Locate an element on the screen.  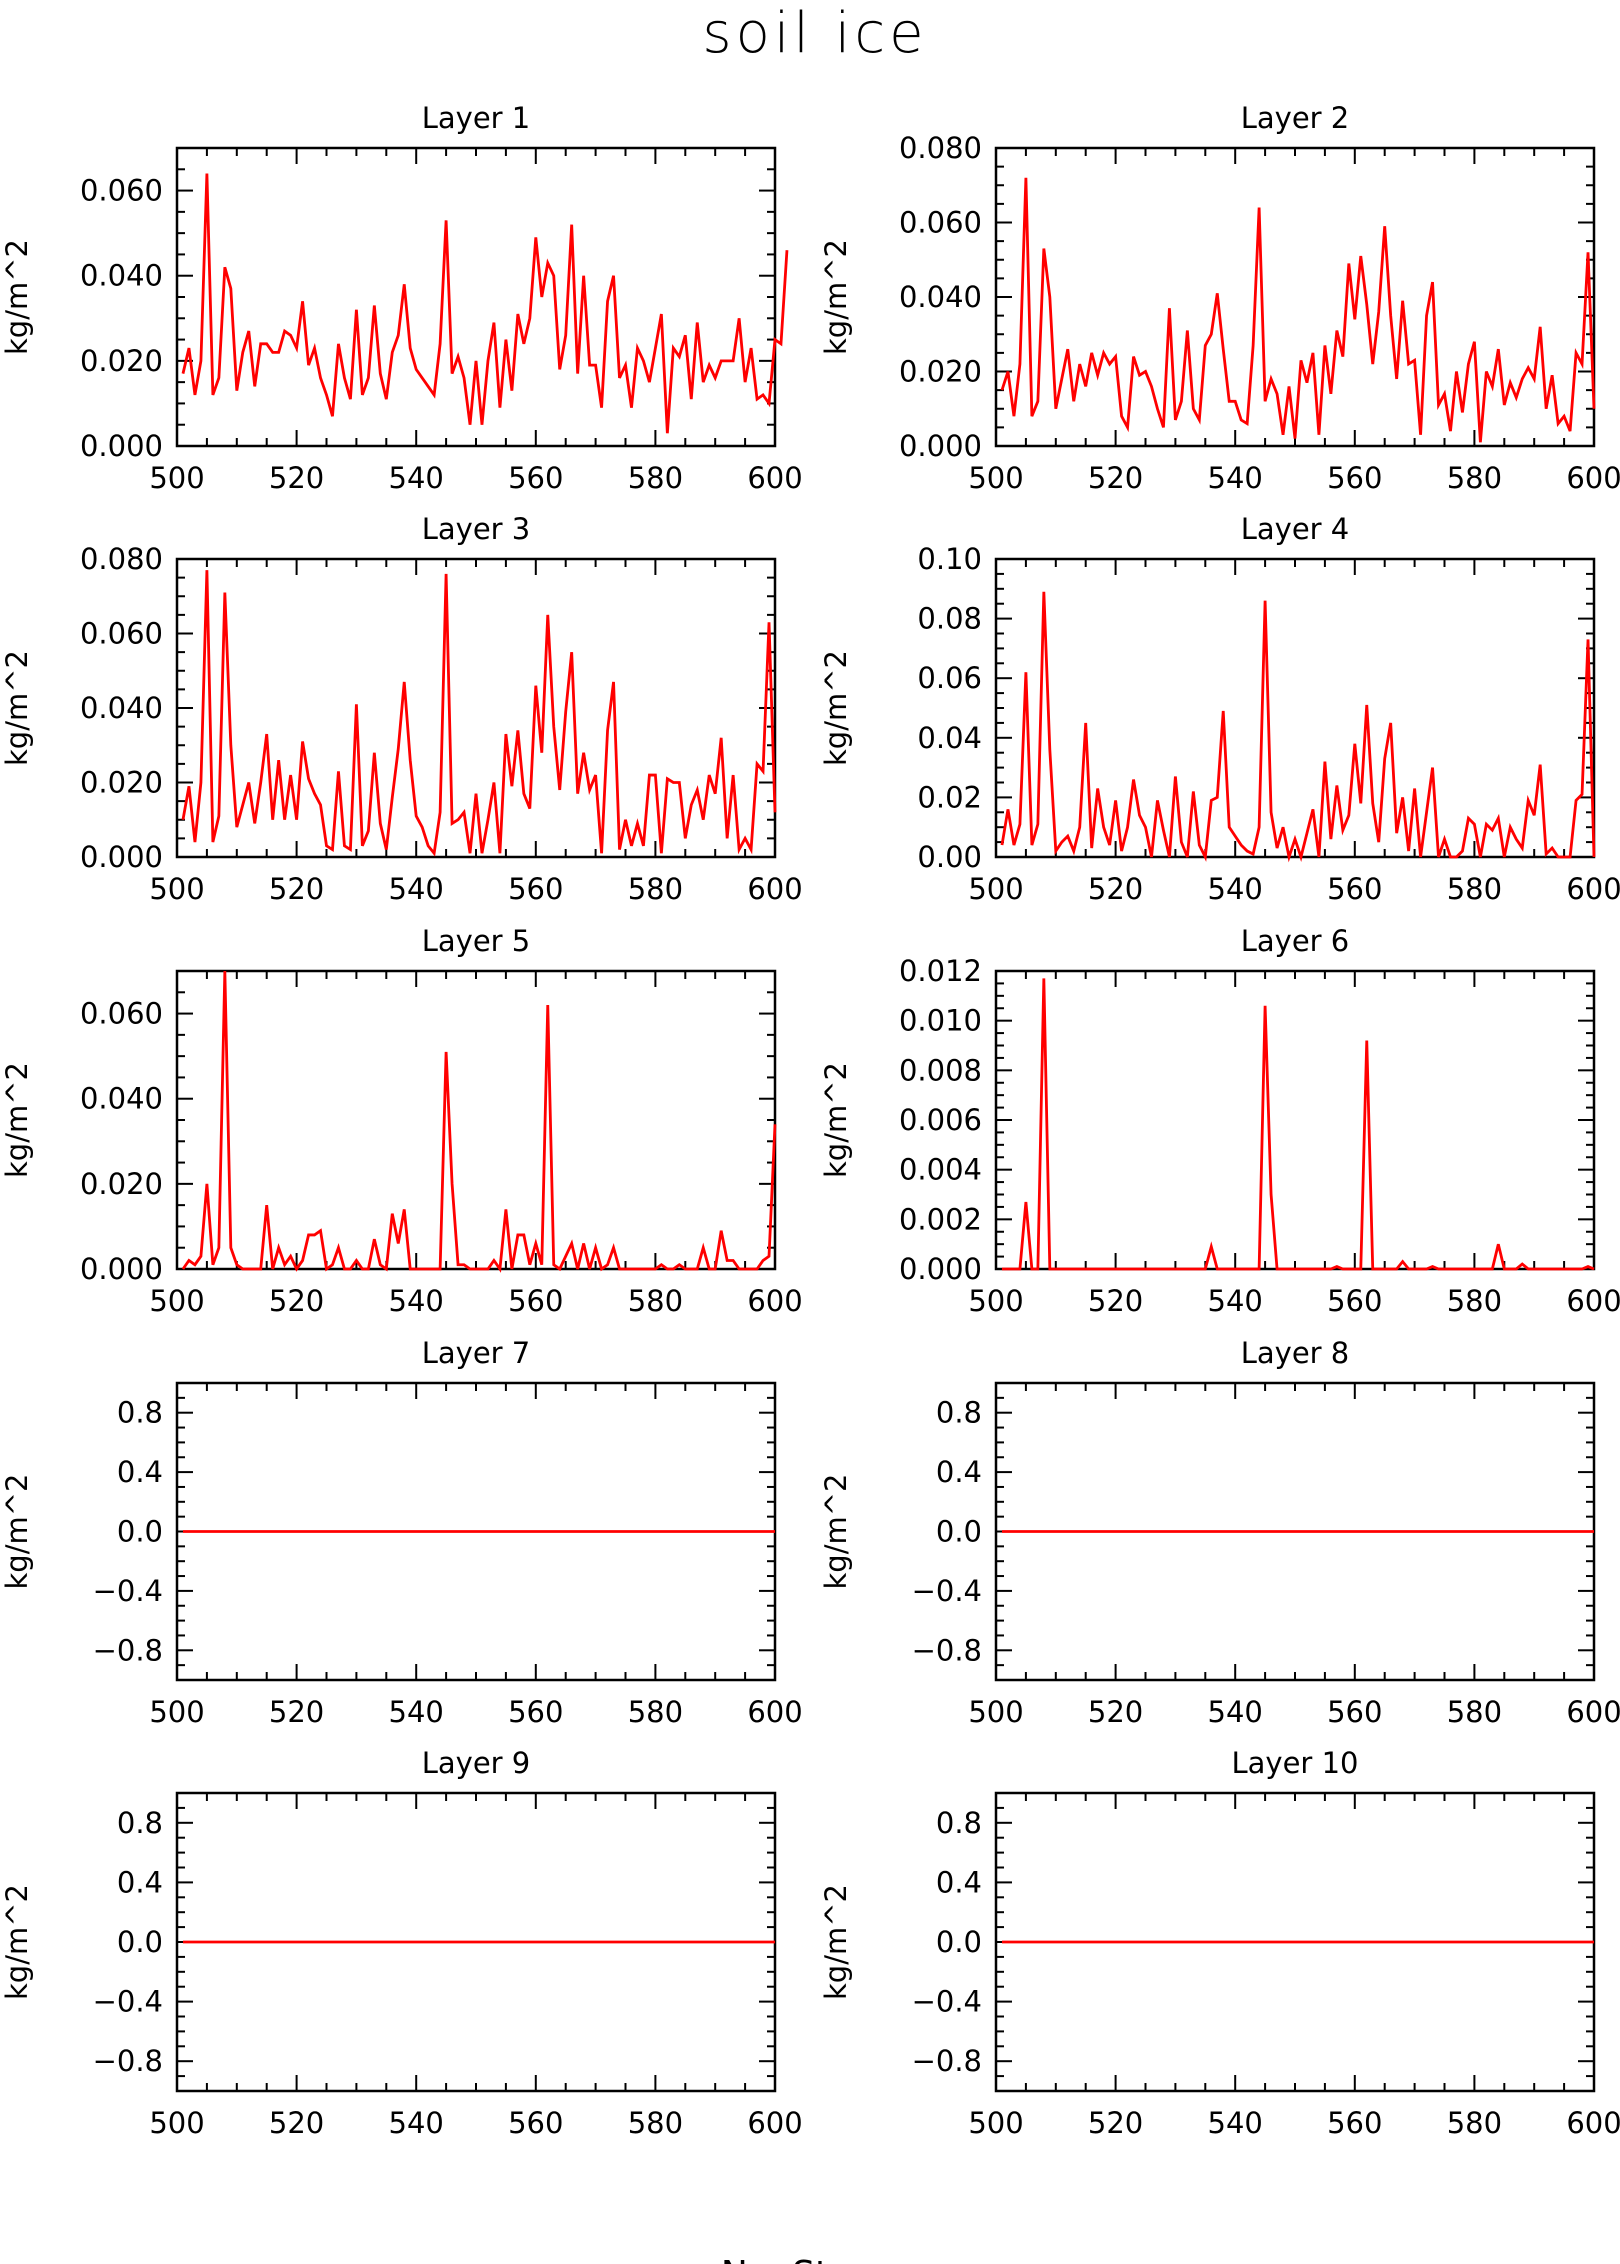
panel-title: Layer 3 is located at coordinates (476, 529).